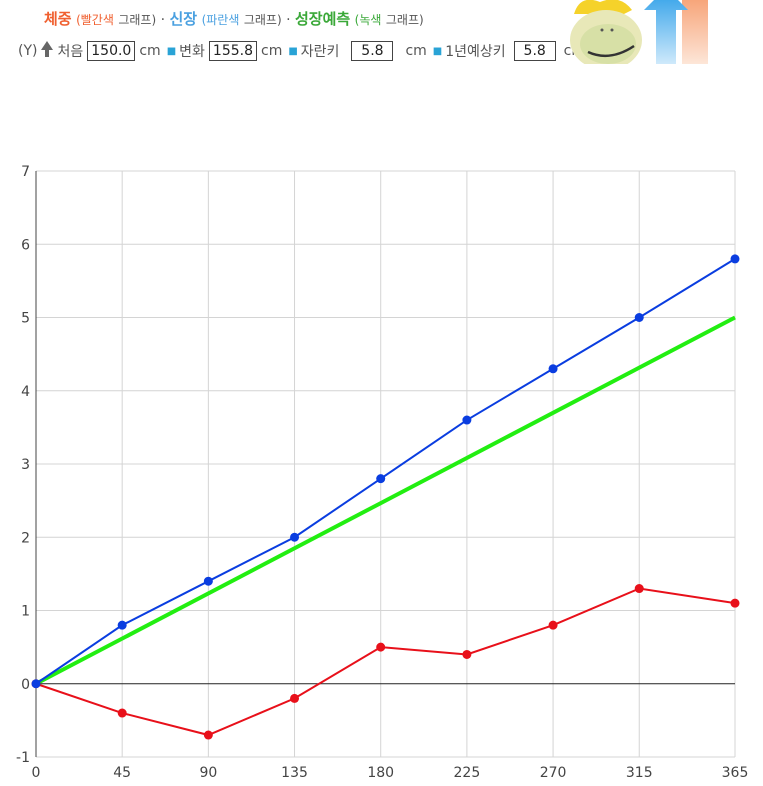 Image resolution: width=763 pixels, height=786 pixels. What do you see at coordinates (323, 19) in the screenshot?
I see `growth-legend-label: 성장예측` at bounding box center [323, 19].